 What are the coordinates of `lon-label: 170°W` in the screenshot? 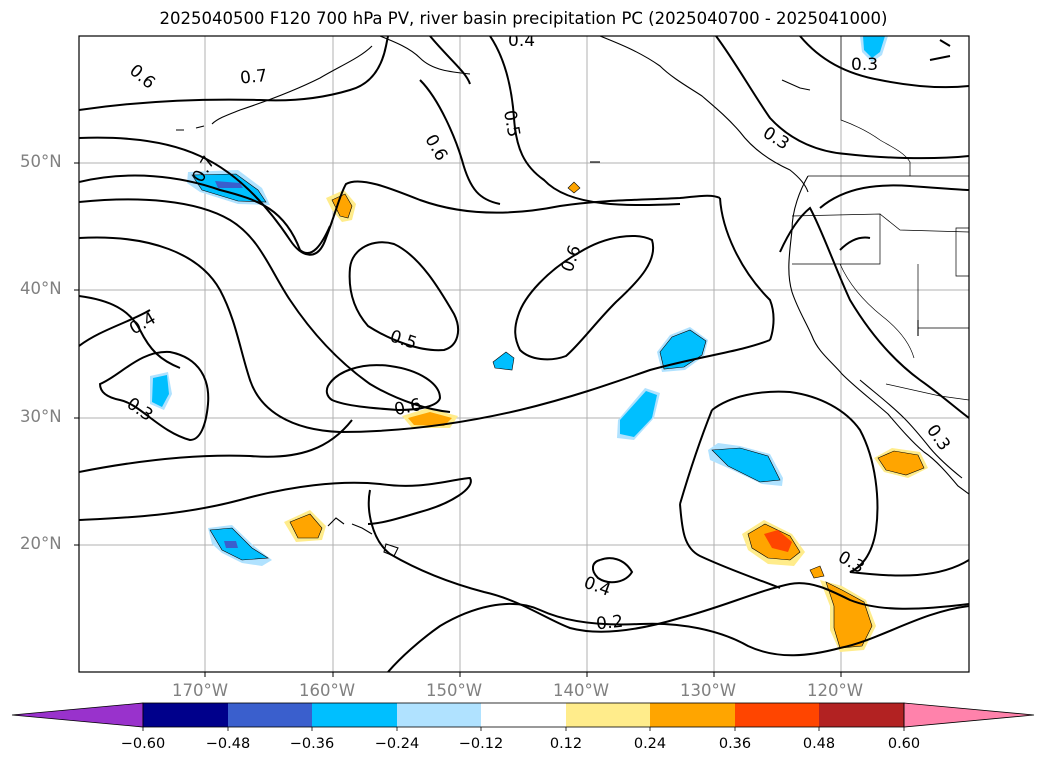 It's located at (200, 690).